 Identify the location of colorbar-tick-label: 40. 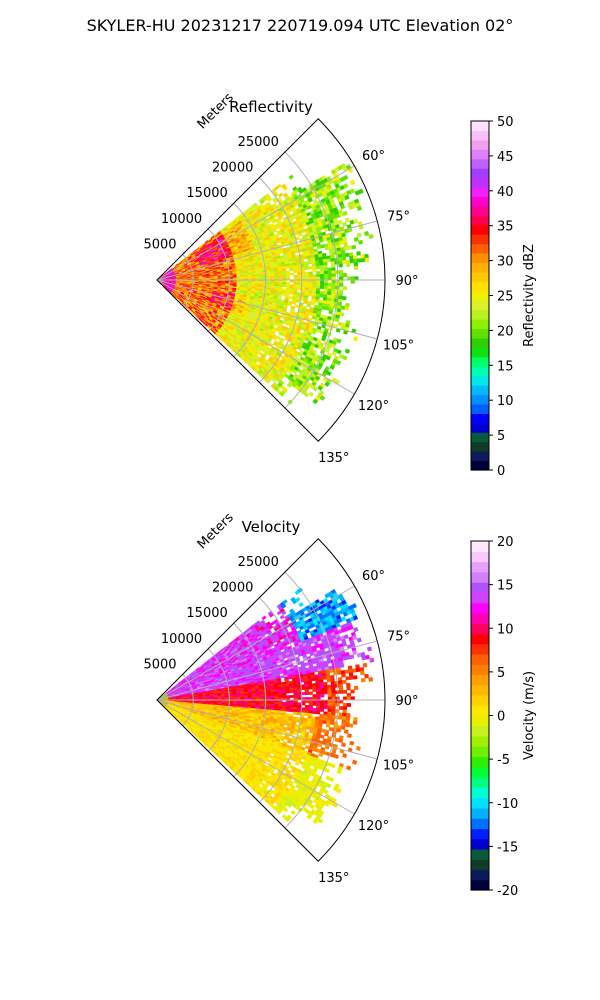
(505, 192).